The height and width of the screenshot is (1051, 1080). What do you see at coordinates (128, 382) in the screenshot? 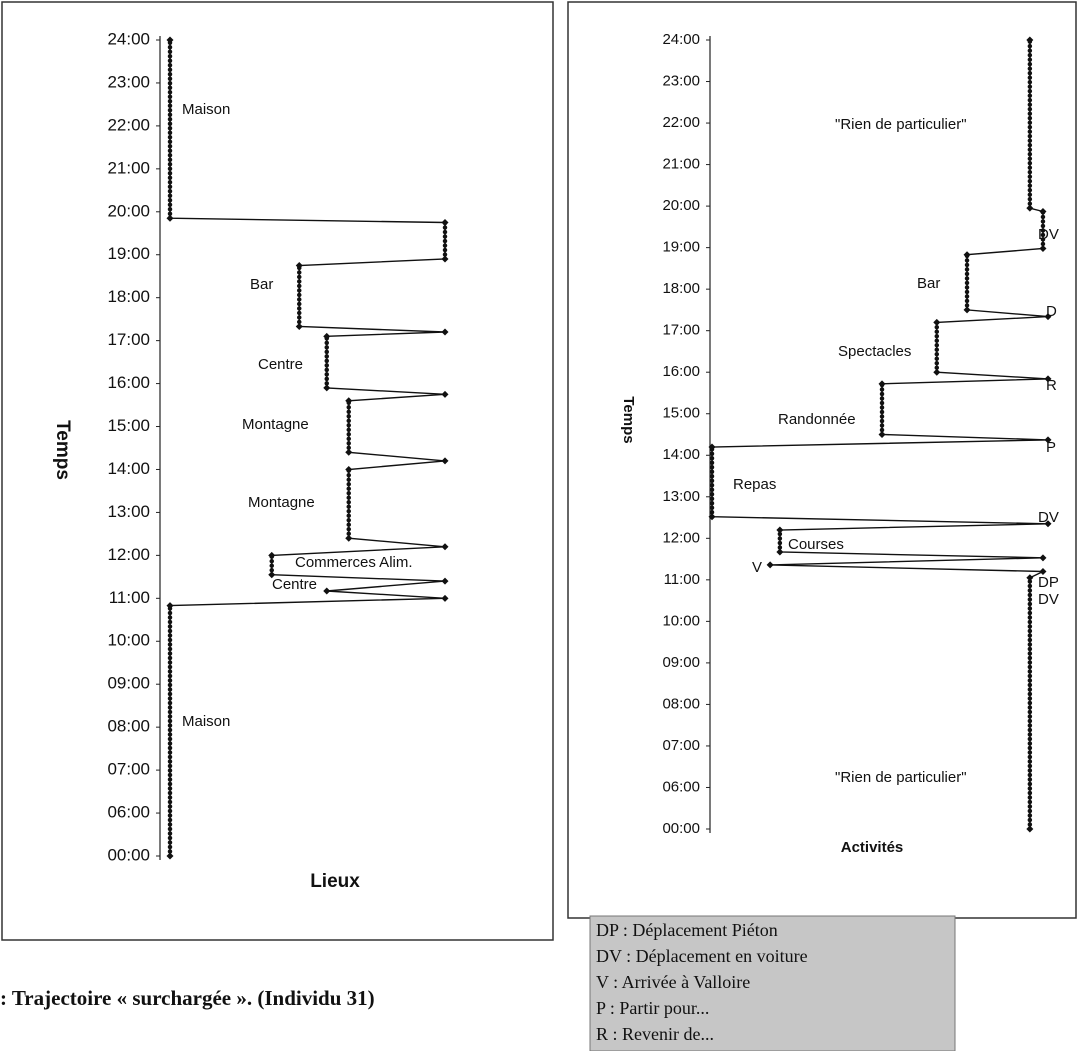
I see `y-tick-label: 16:00` at bounding box center [128, 382].